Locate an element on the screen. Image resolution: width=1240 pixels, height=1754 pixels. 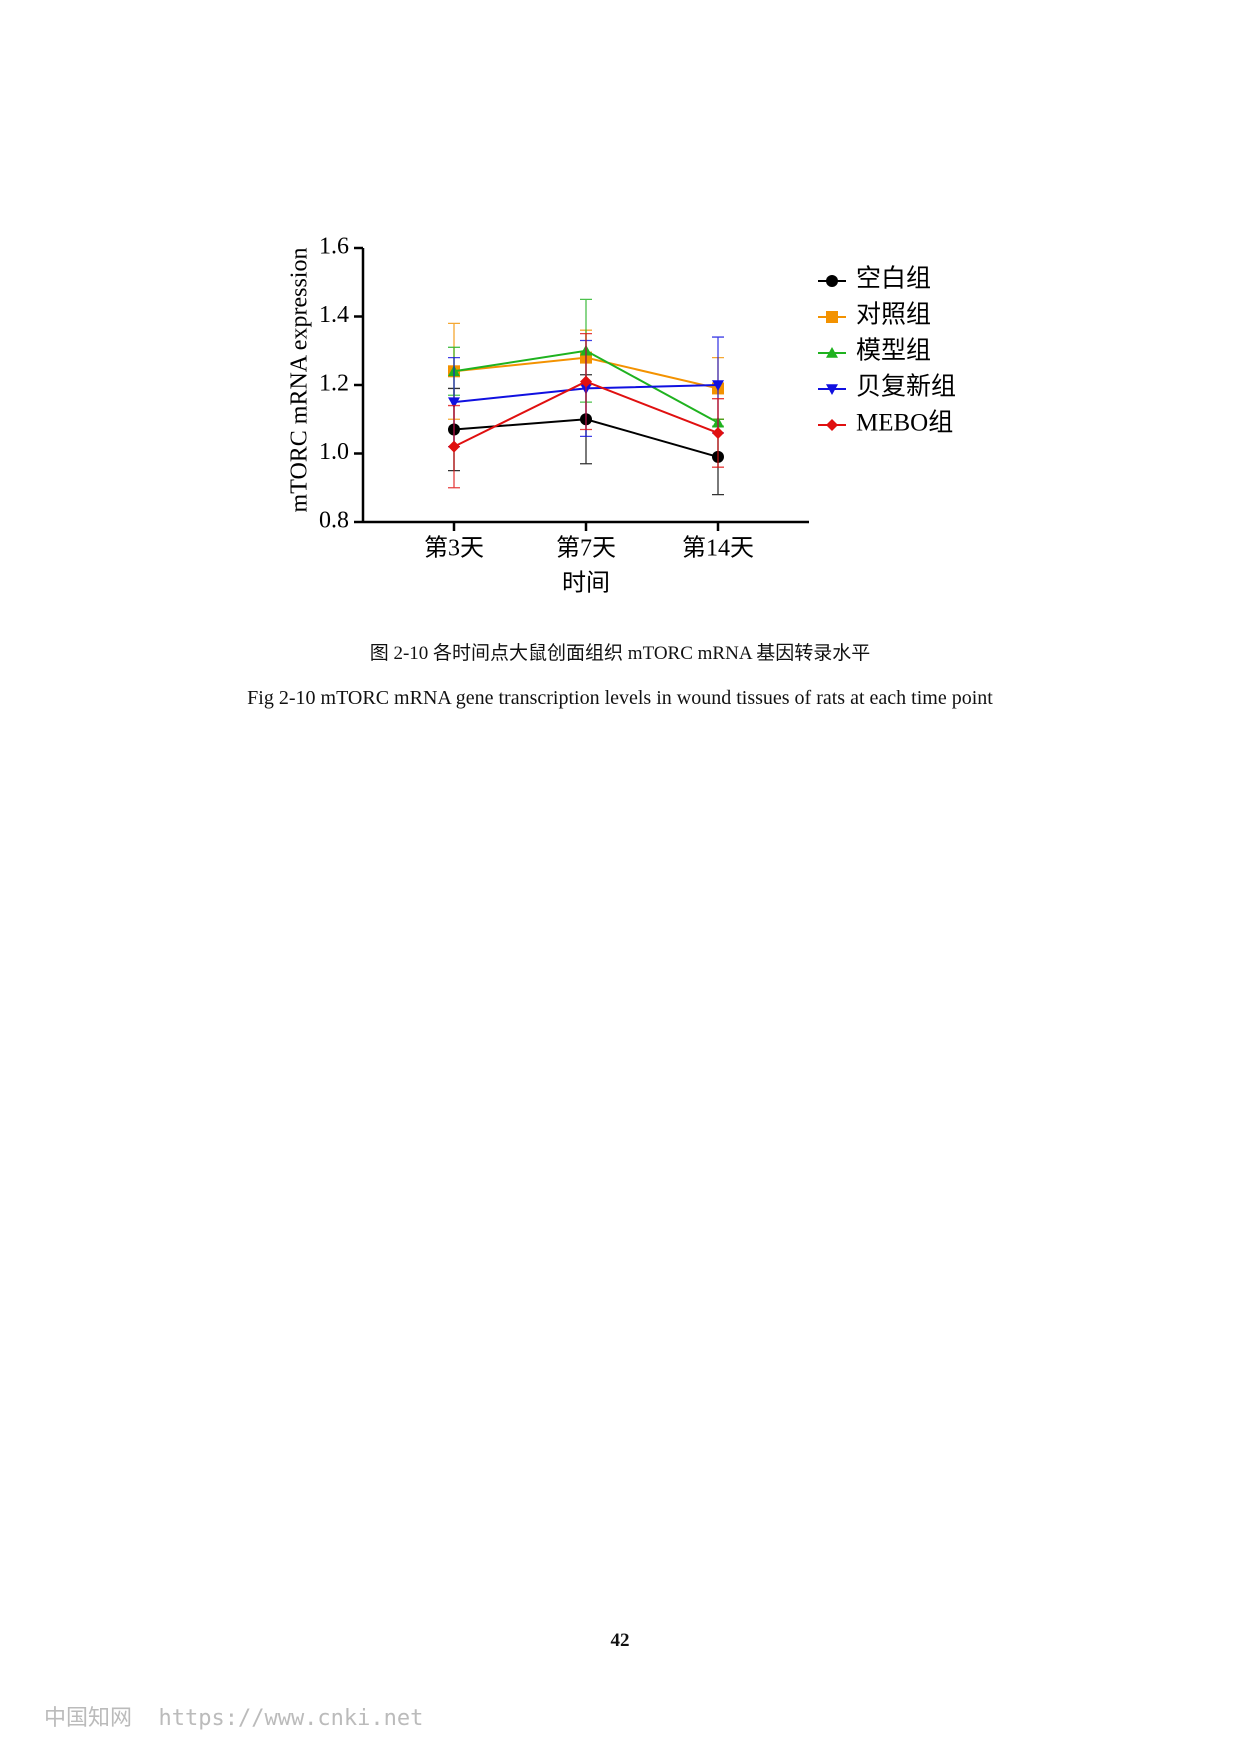
page-number: 42 is located at coordinates (620, 1640).